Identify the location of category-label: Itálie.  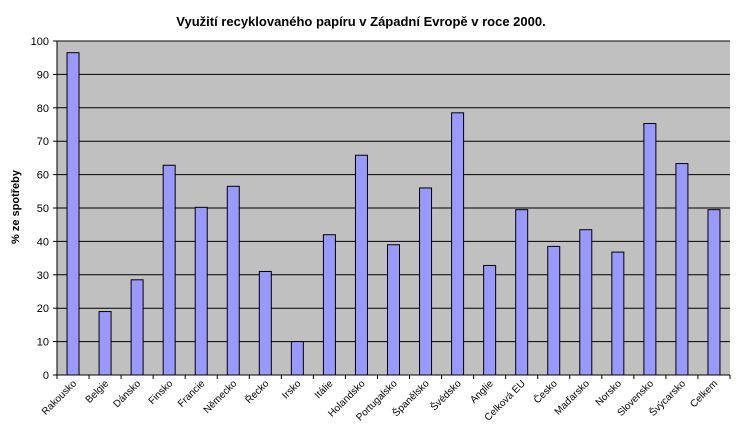
(324, 389).